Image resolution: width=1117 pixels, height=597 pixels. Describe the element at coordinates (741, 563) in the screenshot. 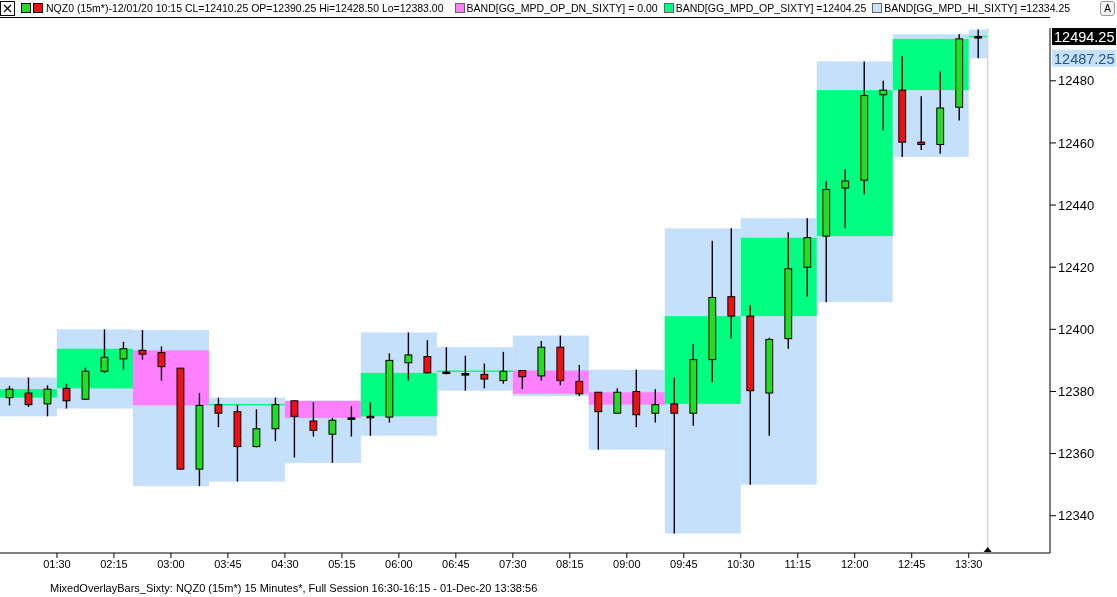

I see `x-tick-label: 10:30` at that location.